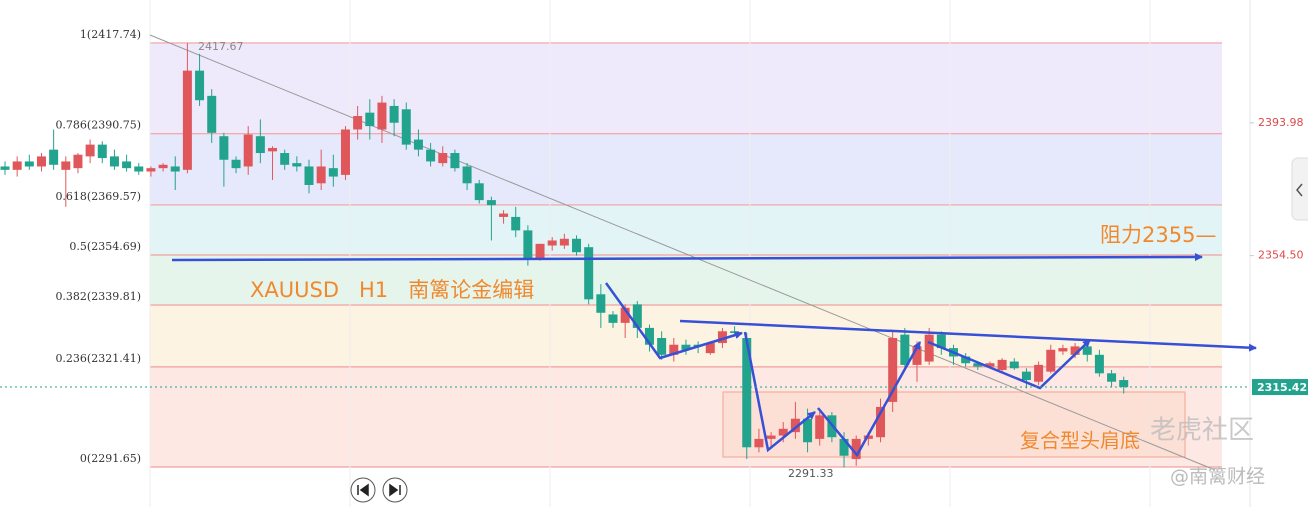 Image resolution: width=1308 pixels, height=507 pixels. What do you see at coordinates (392, 290) in the screenshot?
I see `symbol-label: XAUUSD H1 南篱论金编辑` at bounding box center [392, 290].